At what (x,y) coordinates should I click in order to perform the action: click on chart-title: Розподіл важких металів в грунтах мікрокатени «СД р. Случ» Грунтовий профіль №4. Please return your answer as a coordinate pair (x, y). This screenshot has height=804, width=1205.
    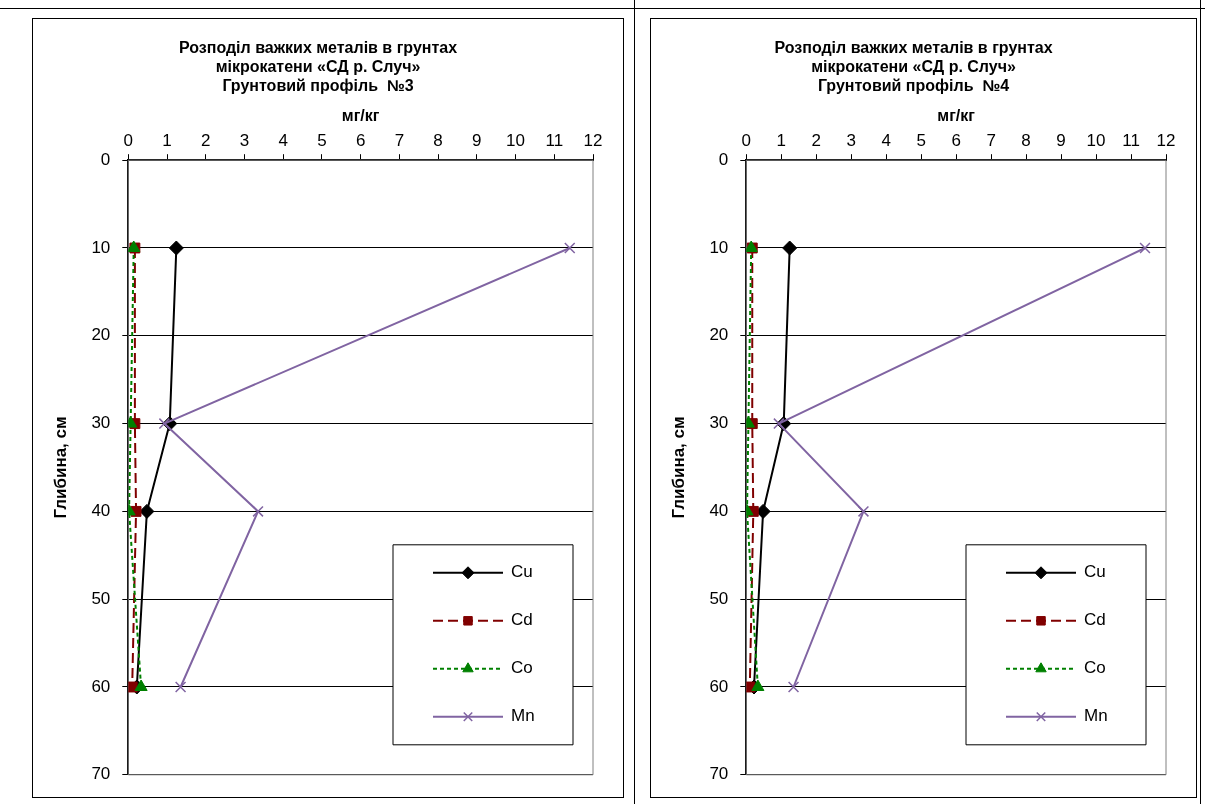
    Looking at the image, I should click on (913, 67).